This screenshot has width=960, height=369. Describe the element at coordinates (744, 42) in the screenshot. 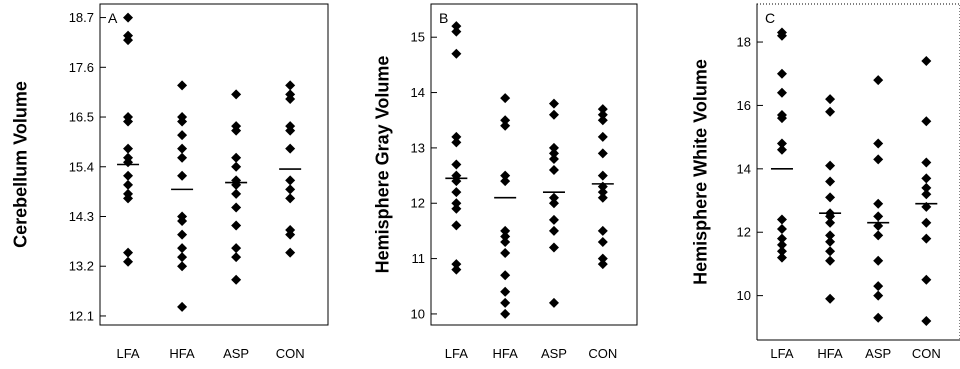

I see `y-tick-label: 18` at that location.